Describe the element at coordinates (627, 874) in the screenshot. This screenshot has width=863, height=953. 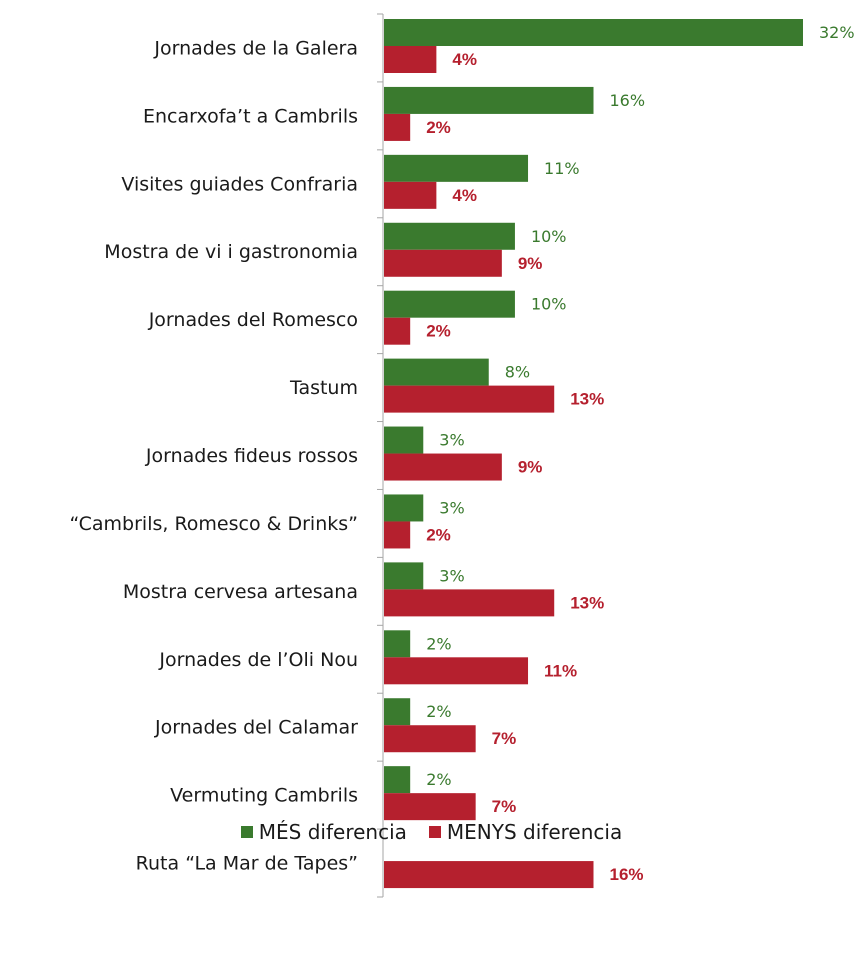
I see `value-label-menys: 16%` at that location.